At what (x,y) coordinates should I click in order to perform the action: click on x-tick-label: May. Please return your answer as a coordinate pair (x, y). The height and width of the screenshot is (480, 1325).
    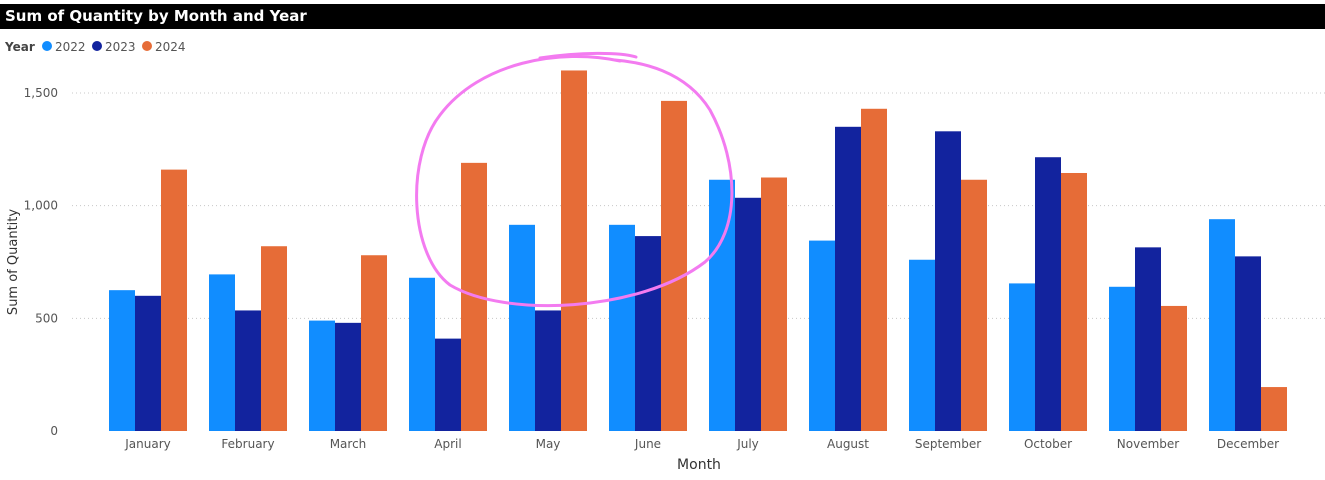
    Looking at the image, I should click on (548, 444).